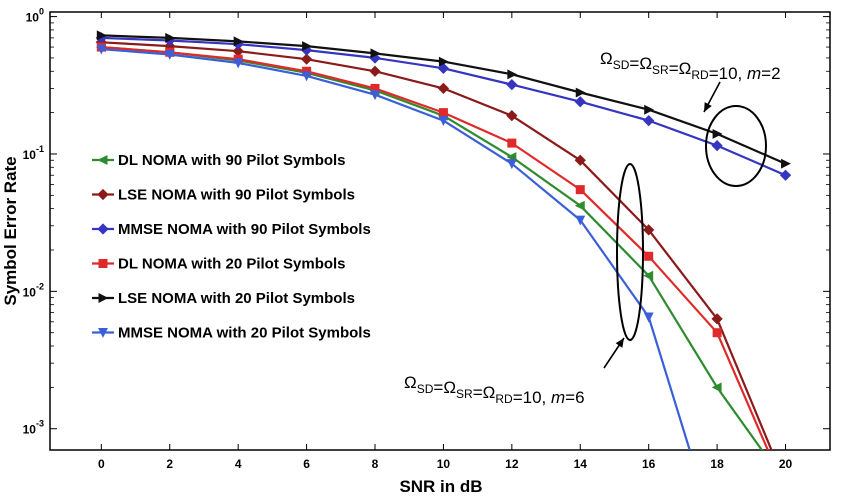 Image resolution: width=859 pixels, height=499 pixels. I want to click on x-tick-label: 12, so click(512, 464).